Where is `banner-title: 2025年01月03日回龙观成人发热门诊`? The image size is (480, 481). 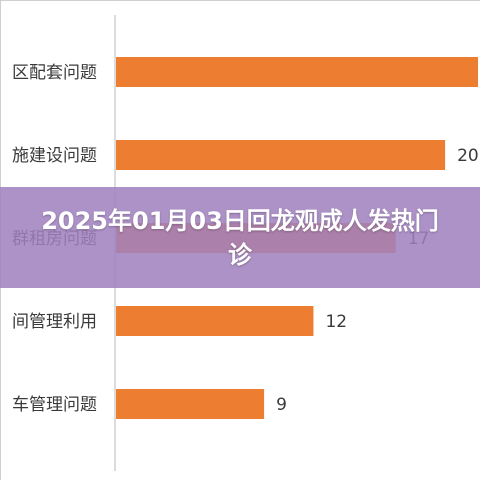
banner-title: 2025年01月03日回龙观成人发热门诊 is located at coordinates (240, 237).